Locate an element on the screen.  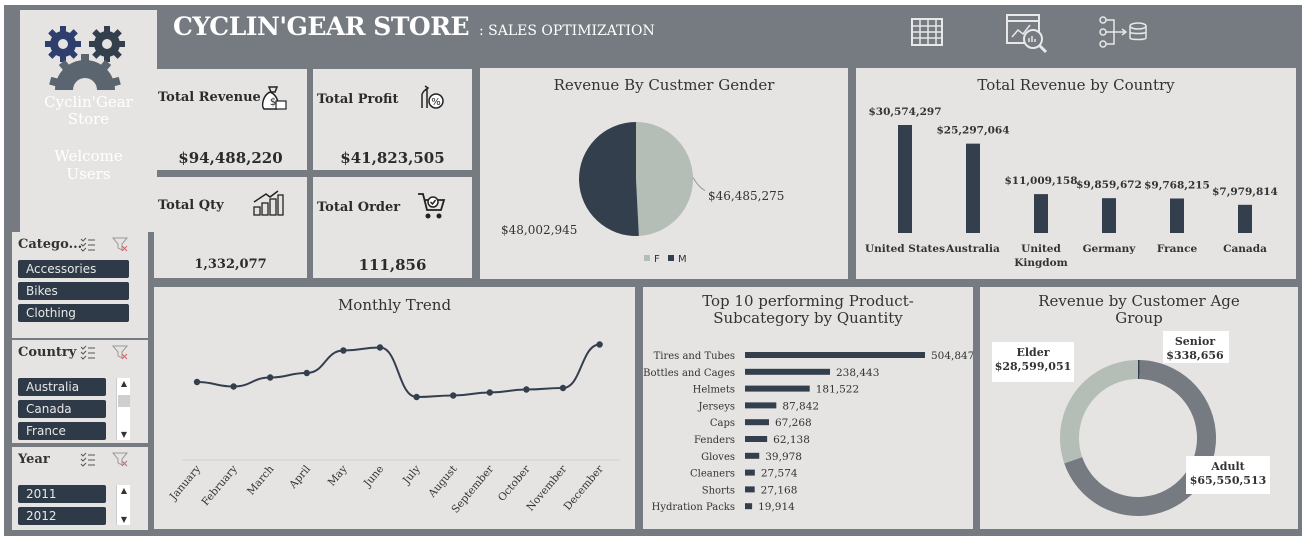
country-scrollbar: ▲ ▼ is located at coordinates (123, 409).